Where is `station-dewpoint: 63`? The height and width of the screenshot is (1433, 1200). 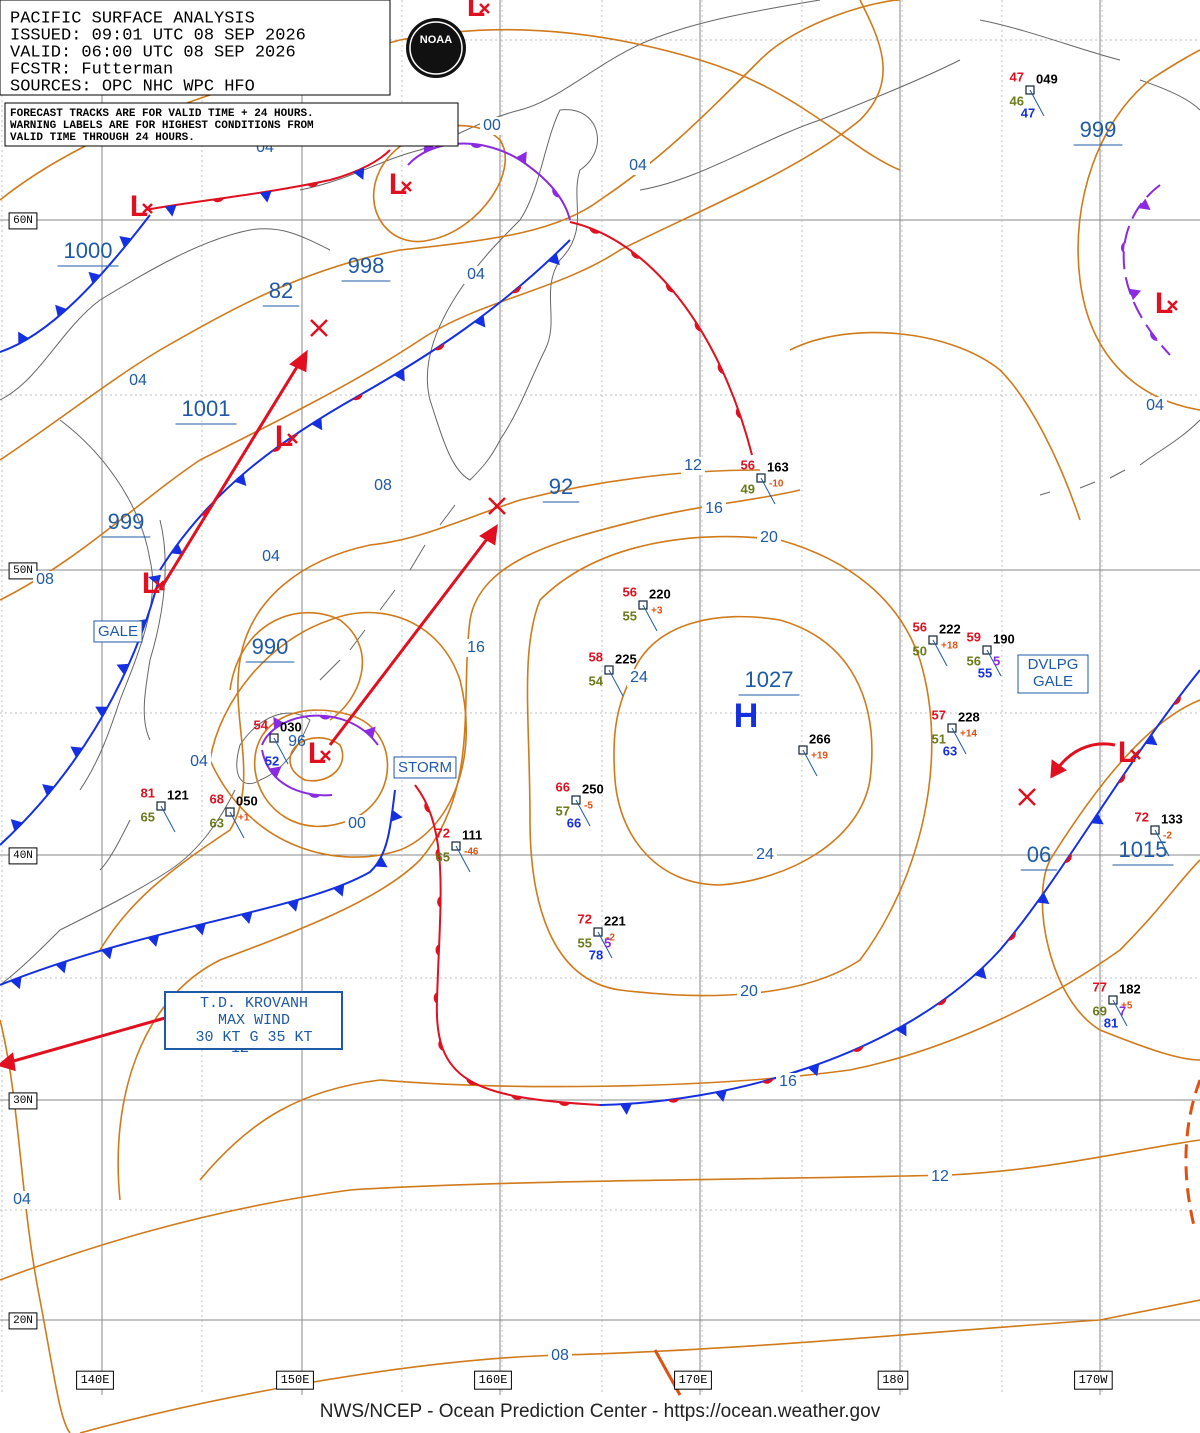 station-dewpoint: 63 is located at coordinates (217, 822).